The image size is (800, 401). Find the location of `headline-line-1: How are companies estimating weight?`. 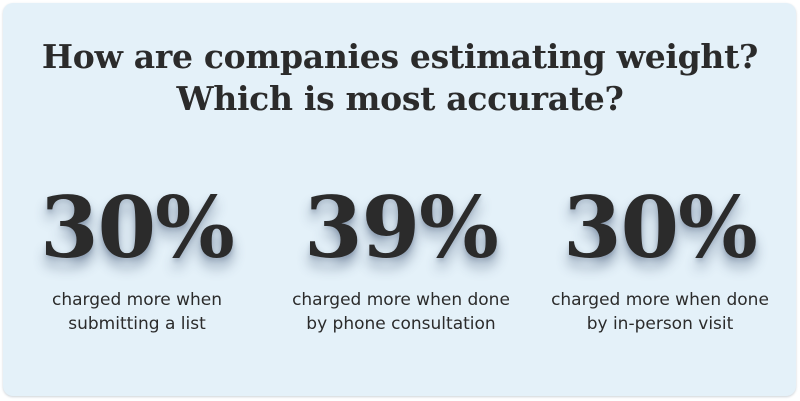

headline-line-1: How are companies estimating weight? is located at coordinates (400, 56).